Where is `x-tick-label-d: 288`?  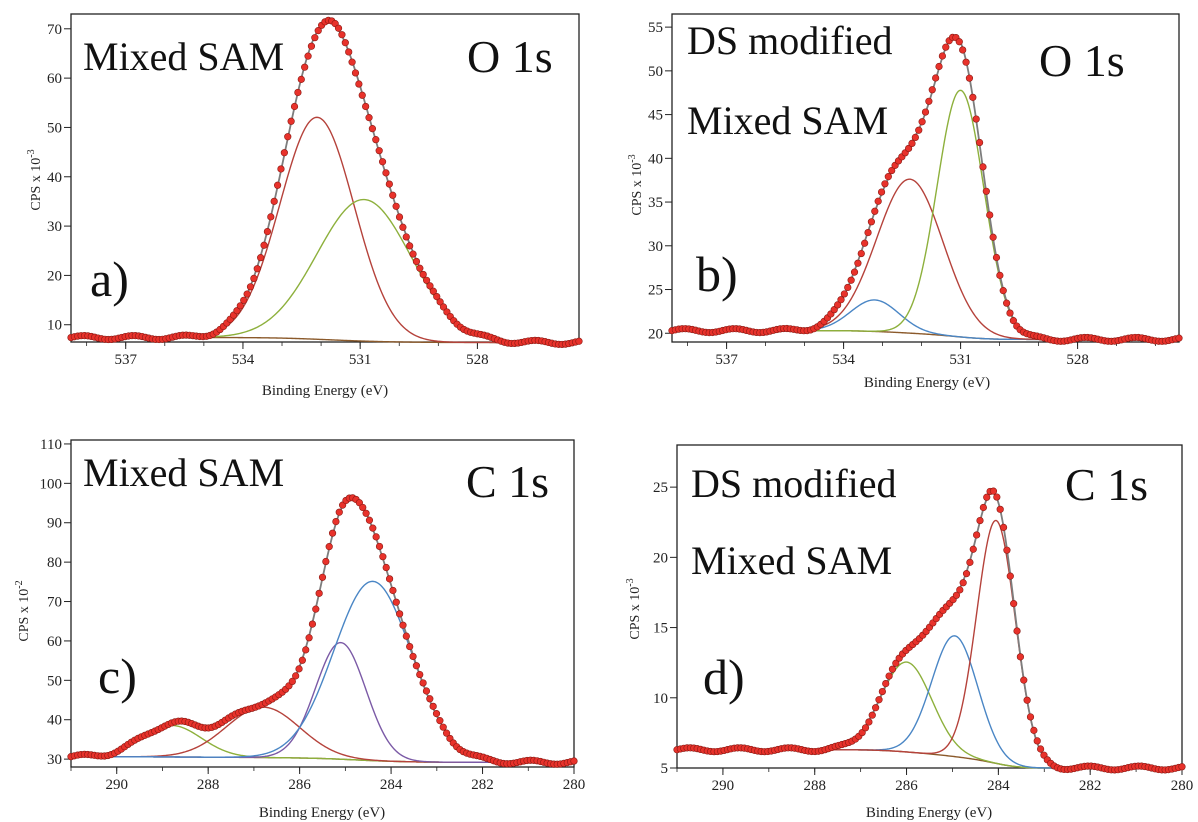
x-tick-label-d: 288 is located at coordinates (814, 786).